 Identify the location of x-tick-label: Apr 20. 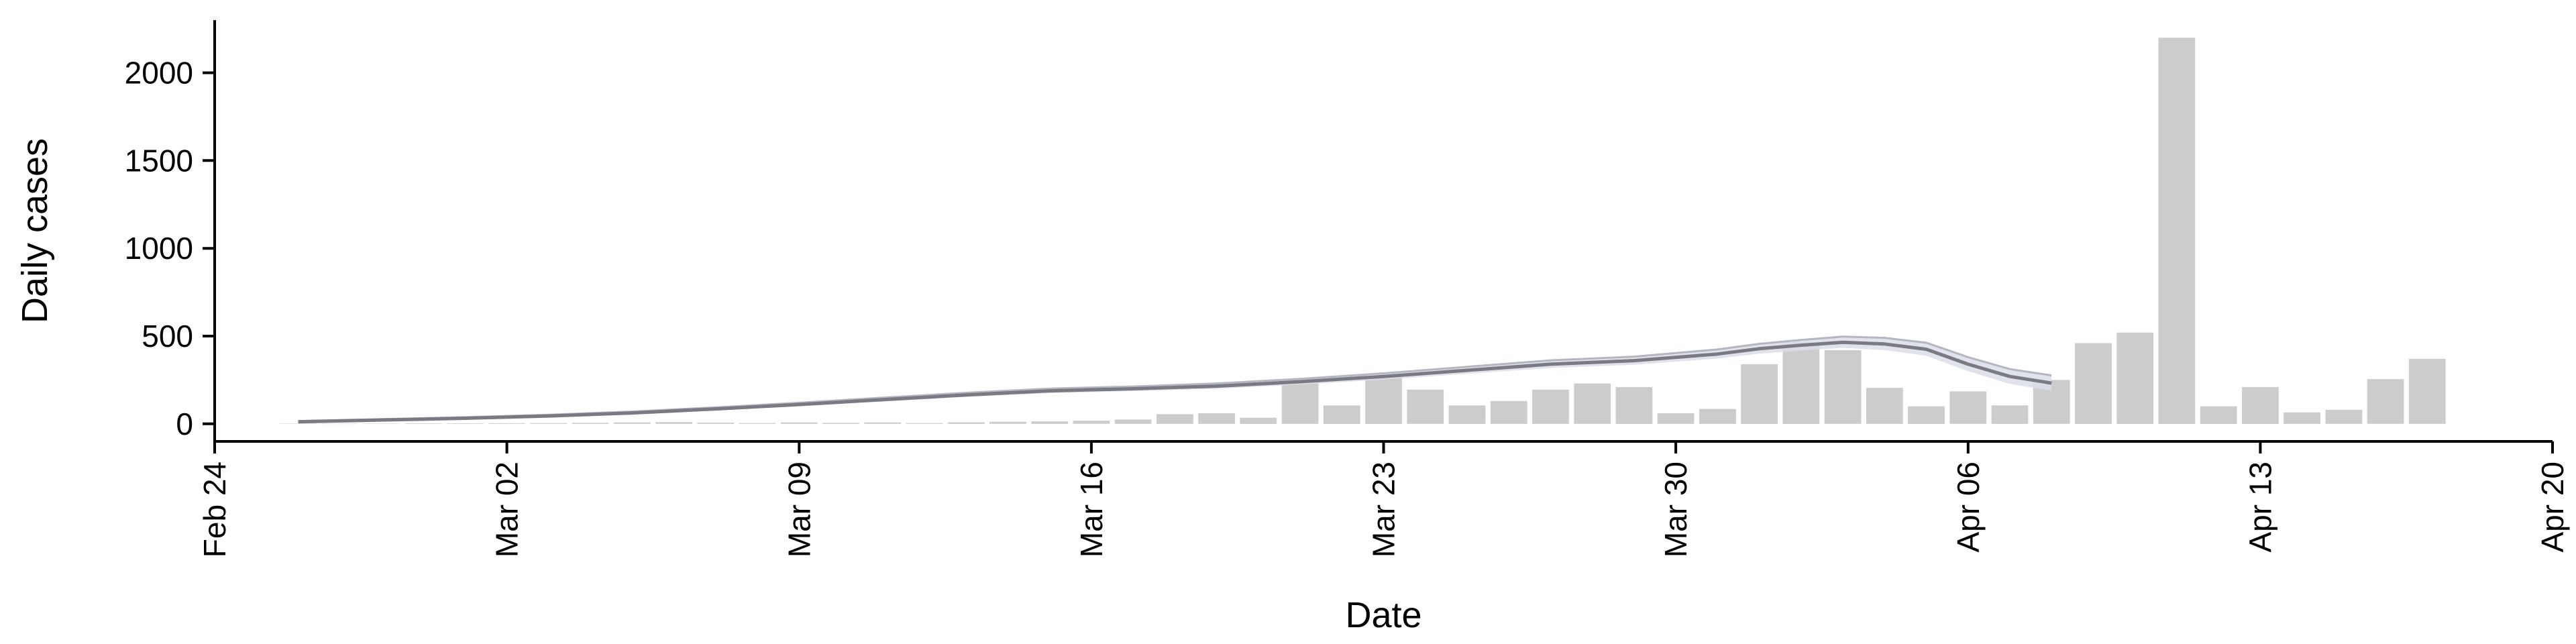
(2552, 507).